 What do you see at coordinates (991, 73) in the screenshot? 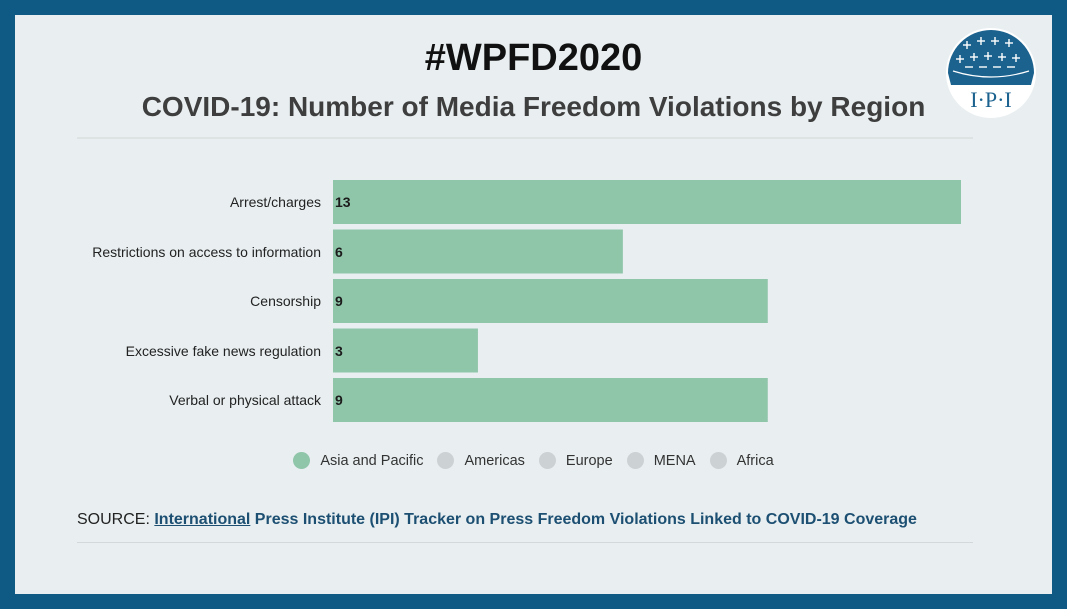
I see `ipi-logo: I·P·I` at bounding box center [991, 73].